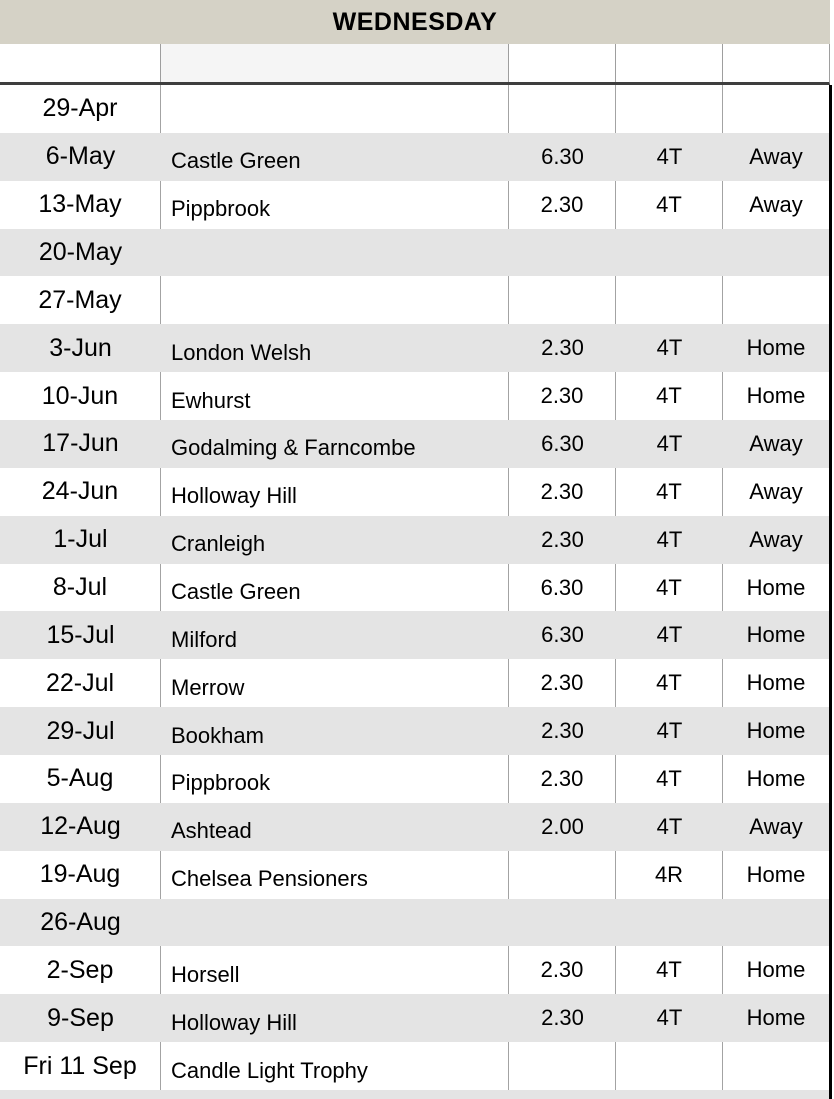 The width and height of the screenshot is (834, 1099). What do you see at coordinates (669, 63) in the screenshot?
I see `spacer-rinks-cell` at bounding box center [669, 63].